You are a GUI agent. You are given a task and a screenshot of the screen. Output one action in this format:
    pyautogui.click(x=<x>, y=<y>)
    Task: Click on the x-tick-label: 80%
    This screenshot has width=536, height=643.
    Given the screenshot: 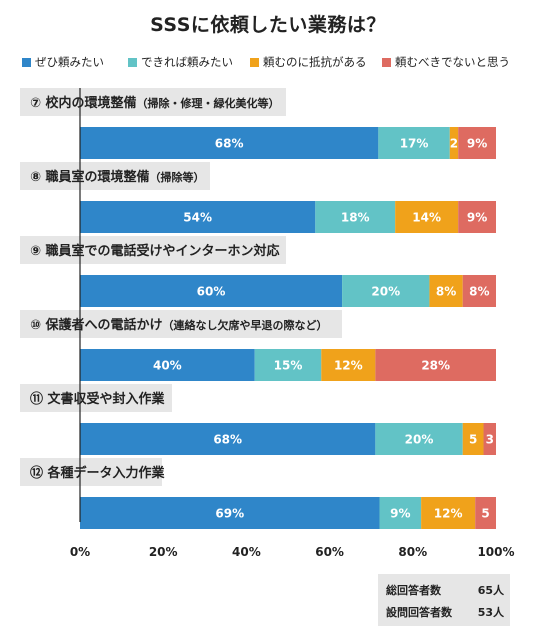 What is the action you would take?
    pyautogui.click(x=412, y=552)
    